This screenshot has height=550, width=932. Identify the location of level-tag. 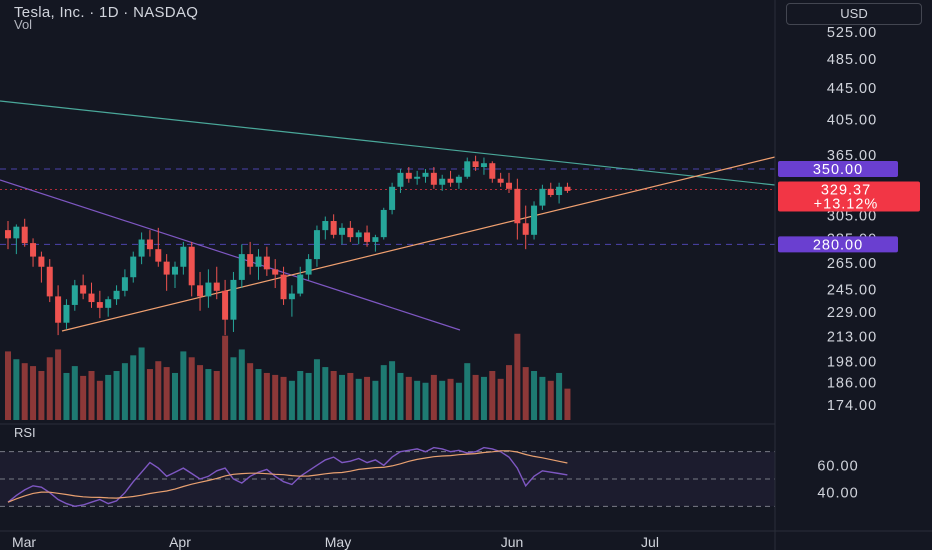
(838, 244).